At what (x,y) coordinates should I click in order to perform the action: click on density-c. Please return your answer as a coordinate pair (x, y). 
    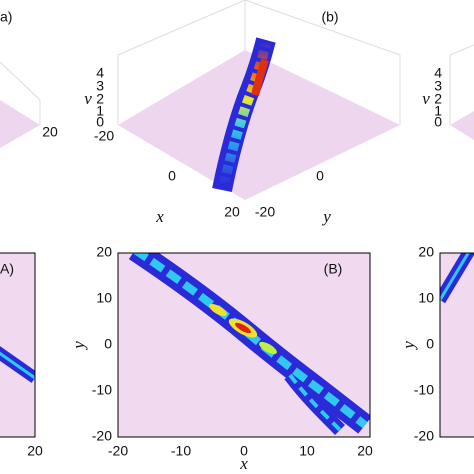
    Looking at the image, I should click on (457, 345).